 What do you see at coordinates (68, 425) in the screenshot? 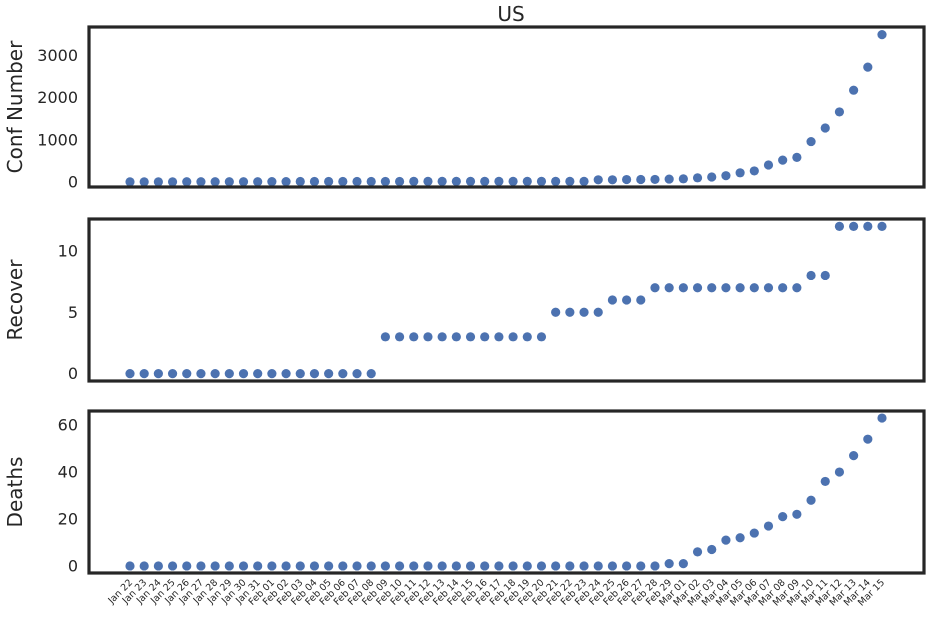
I see `y-tick-label: 60` at bounding box center [68, 425].